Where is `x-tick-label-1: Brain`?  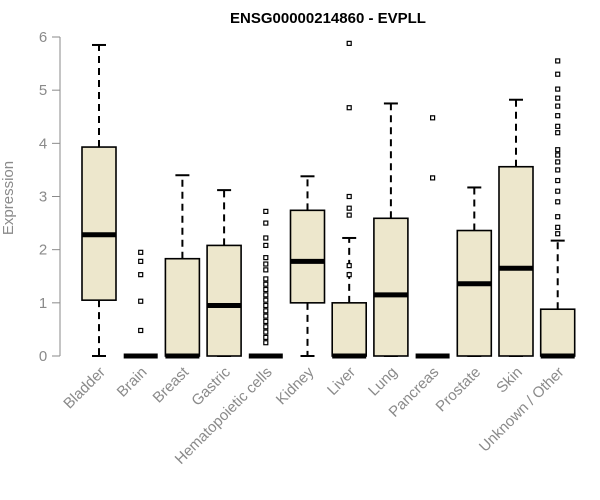 x-tick-label-1: Brain is located at coordinates (132, 382).